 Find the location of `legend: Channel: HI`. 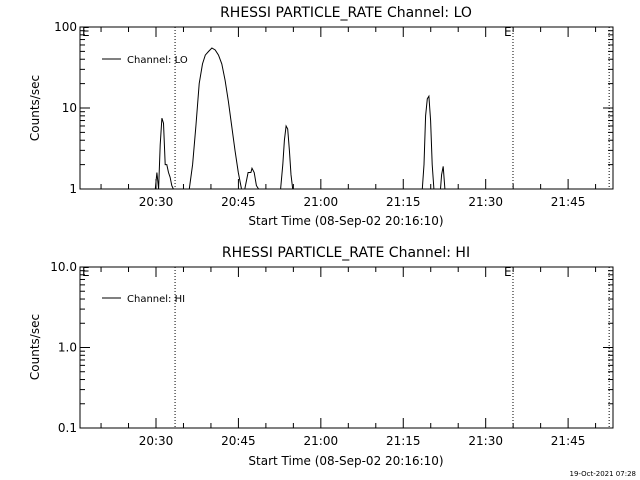

legend: Channel: HI is located at coordinates (143, 299).